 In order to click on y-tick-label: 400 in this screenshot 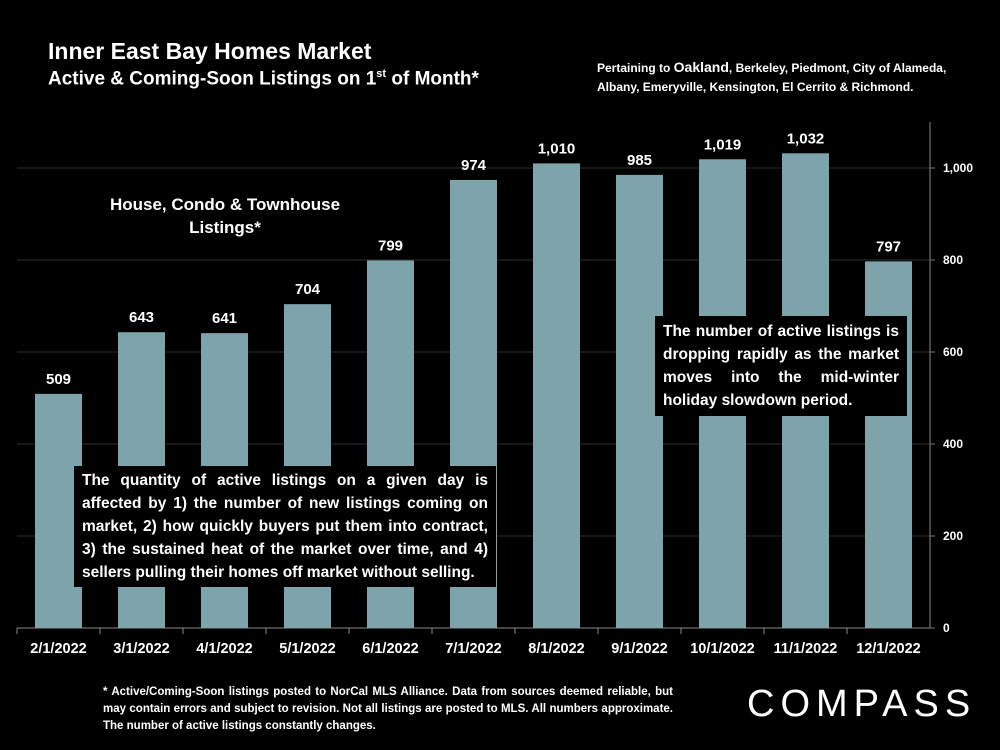, I will do `click(953, 444)`.